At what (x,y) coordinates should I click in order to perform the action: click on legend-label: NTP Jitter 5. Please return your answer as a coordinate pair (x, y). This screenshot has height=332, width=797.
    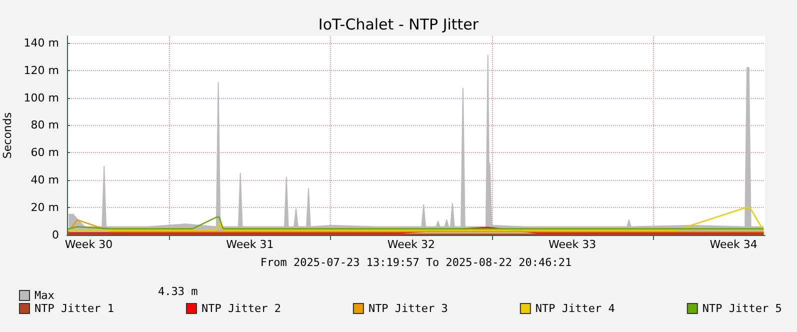
    Looking at the image, I should click on (742, 308).